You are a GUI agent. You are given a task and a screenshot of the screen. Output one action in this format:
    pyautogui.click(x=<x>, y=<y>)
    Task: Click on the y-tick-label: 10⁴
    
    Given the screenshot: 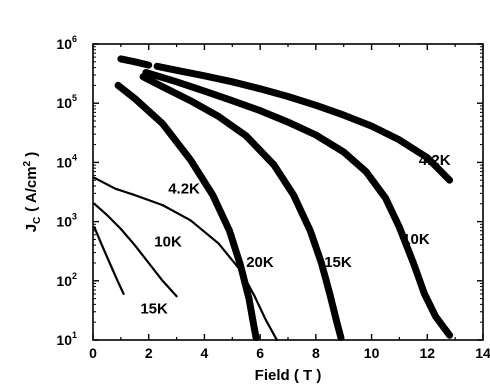 What is the action you would take?
    pyautogui.click(x=66, y=161)
    